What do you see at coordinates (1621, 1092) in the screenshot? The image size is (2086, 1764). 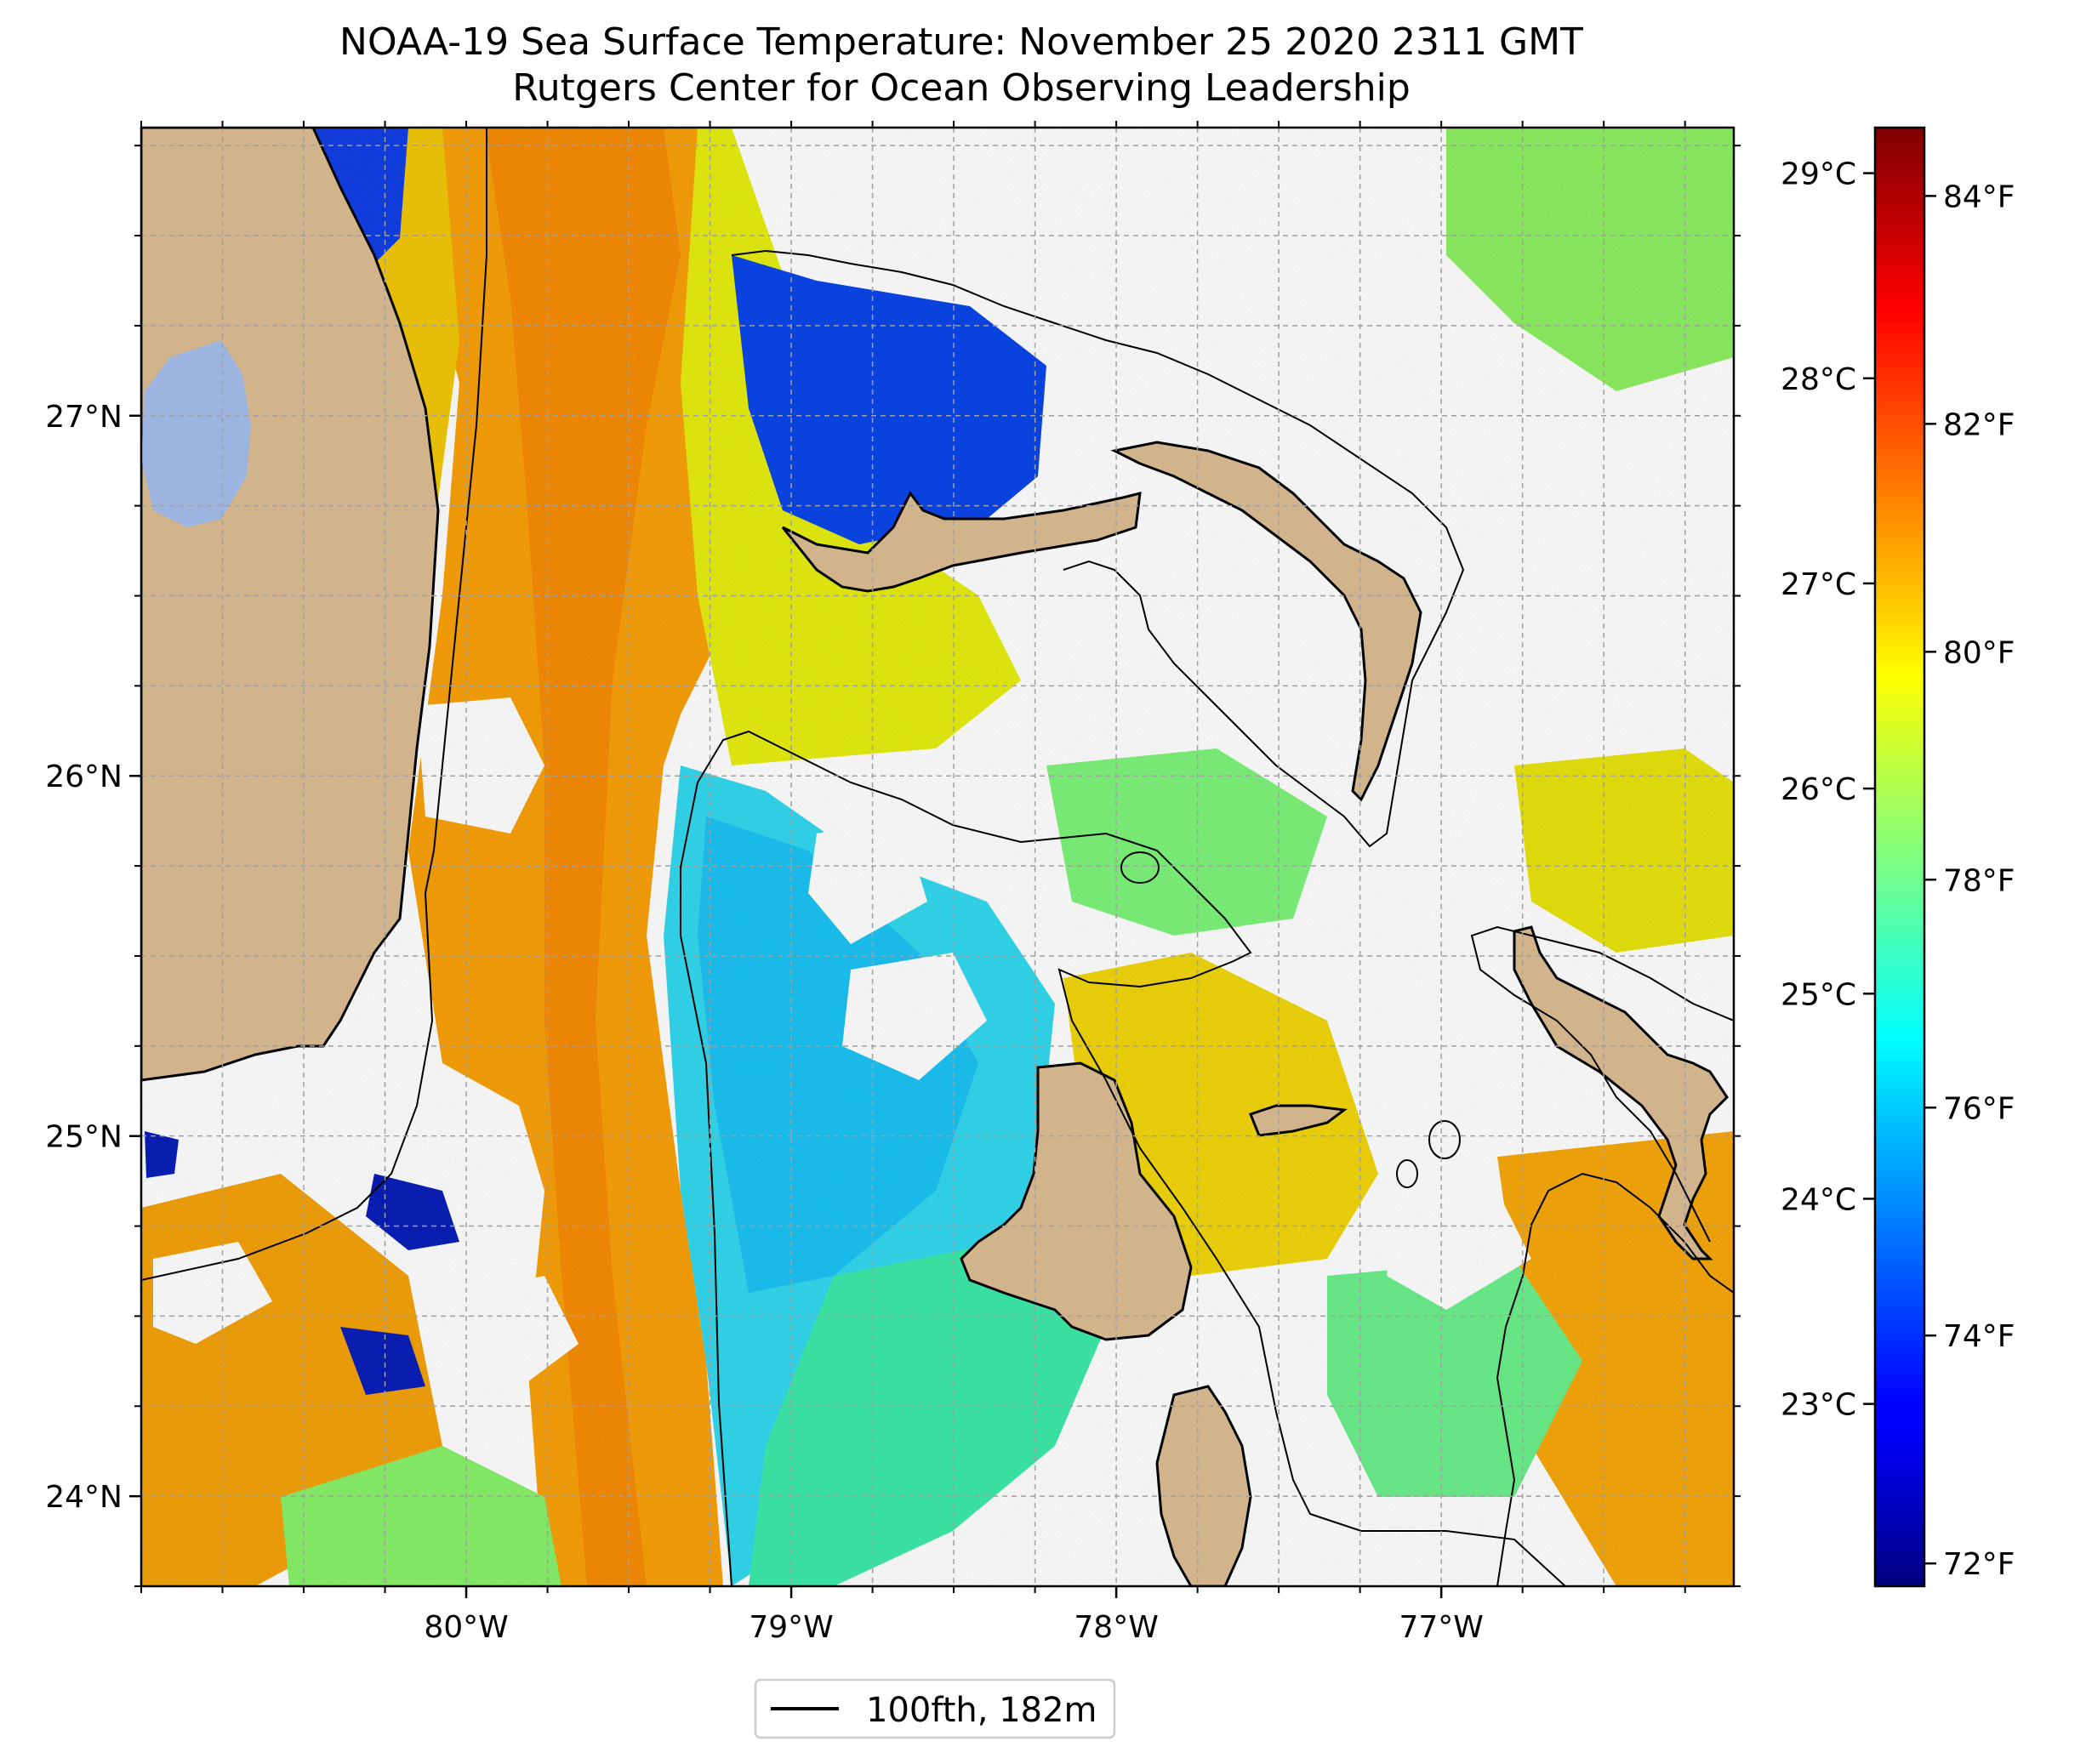 I see `eleuthera-island` at bounding box center [1621, 1092].